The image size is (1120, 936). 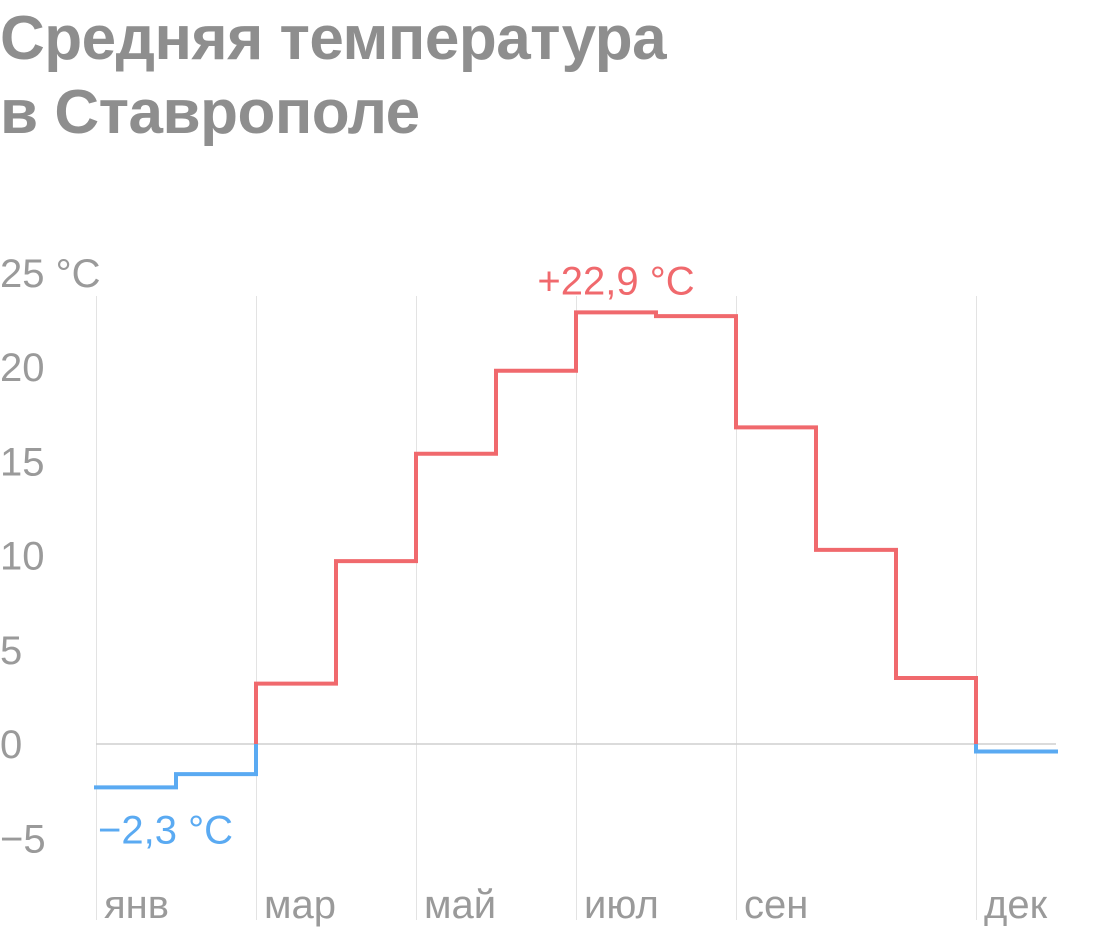 I want to click on x-tick-label: мар, so click(x=300, y=905).